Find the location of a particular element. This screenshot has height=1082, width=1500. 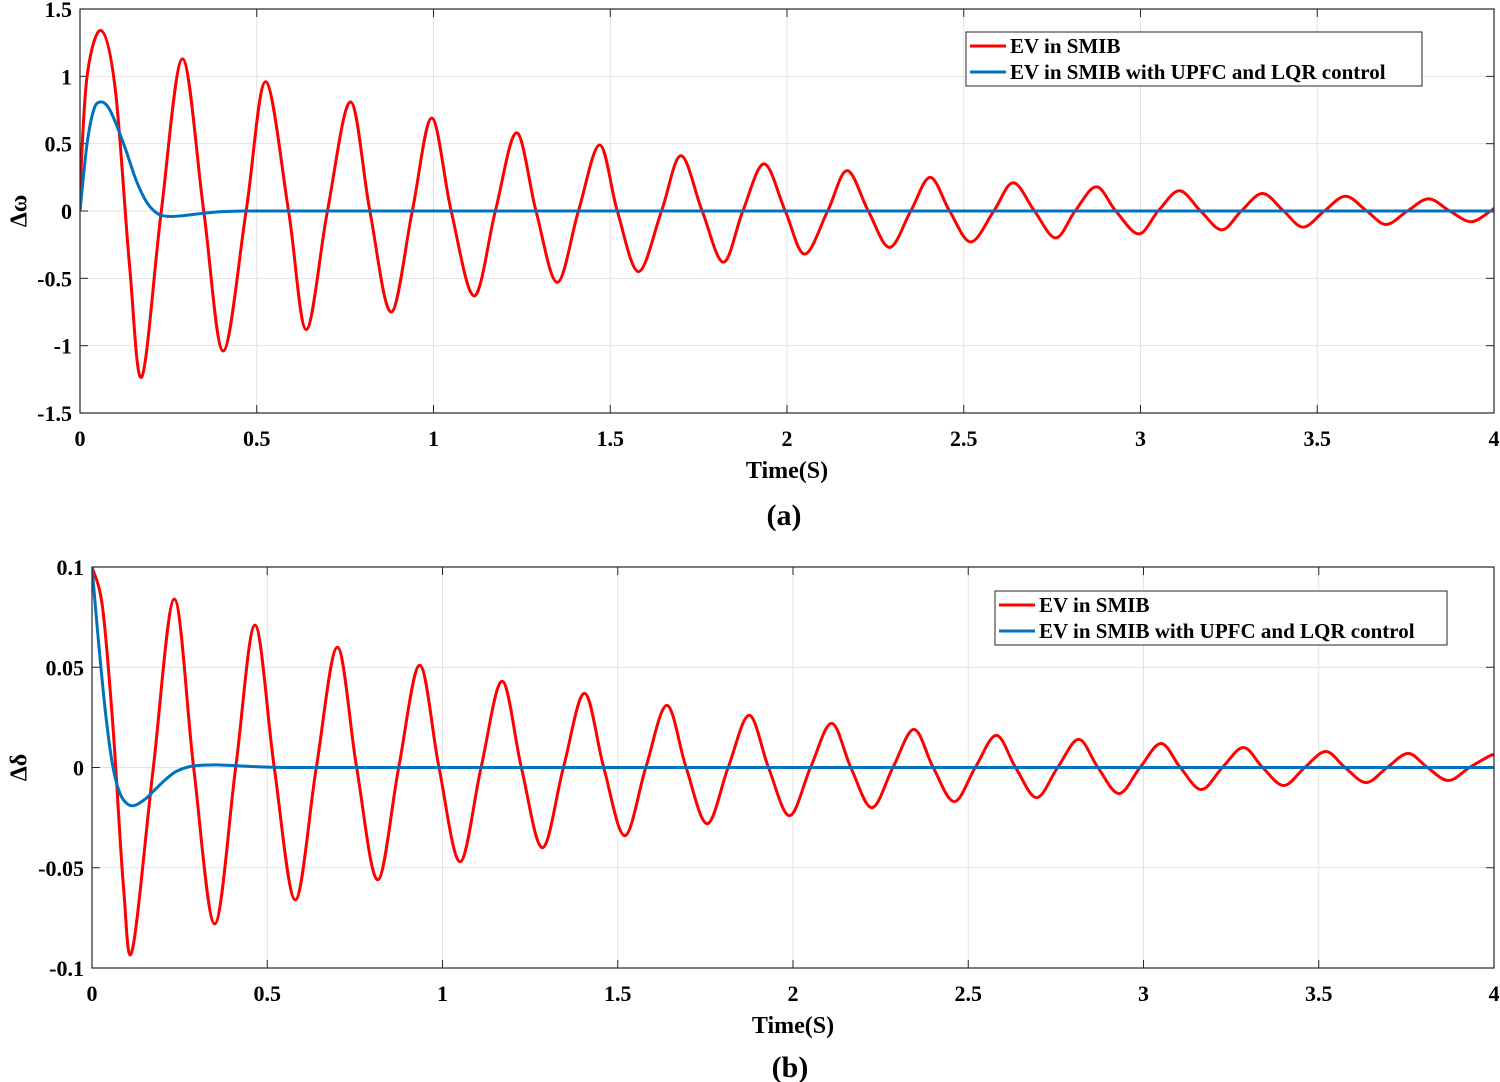

y-tick-label: -0.05 is located at coordinates (61, 868).